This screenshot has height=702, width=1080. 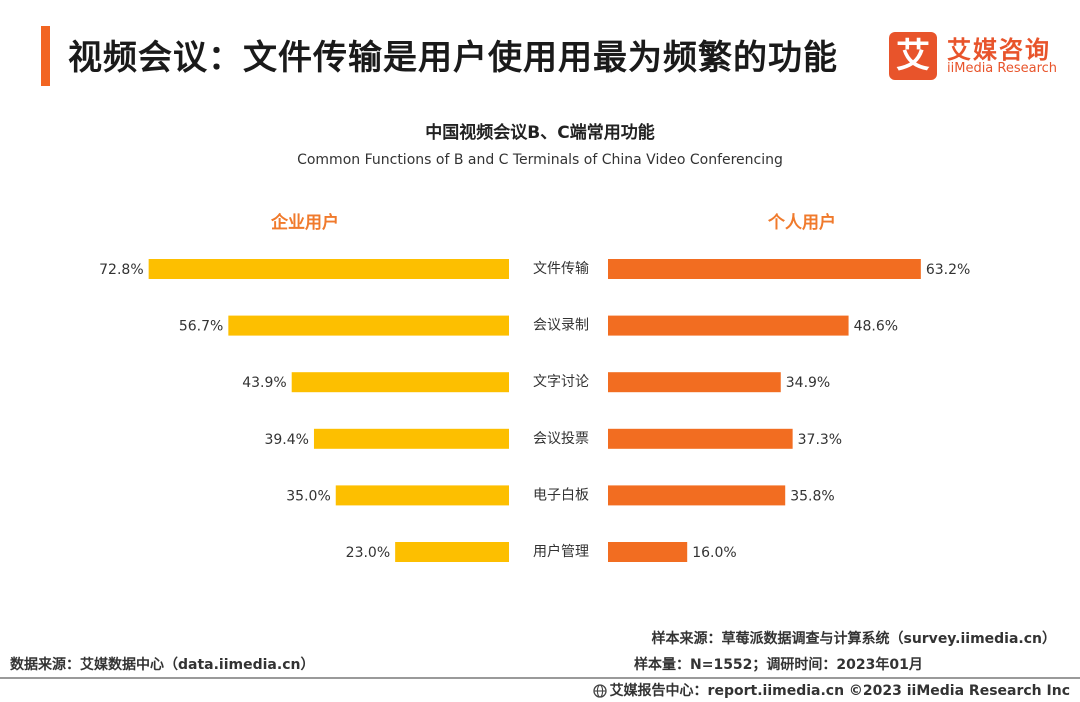 What do you see at coordinates (561, 551) in the screenshot?
I see `category-label: 用户管理` at bounding box center [561, 551].